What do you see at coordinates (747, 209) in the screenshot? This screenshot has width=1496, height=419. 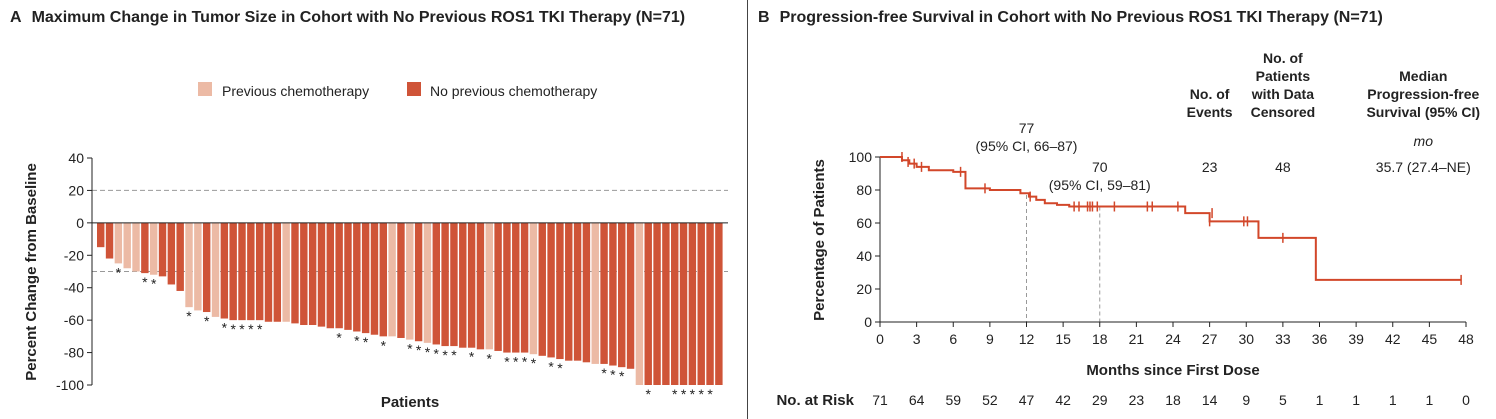 I see `panel-divider` at bounding box center [747, 209].